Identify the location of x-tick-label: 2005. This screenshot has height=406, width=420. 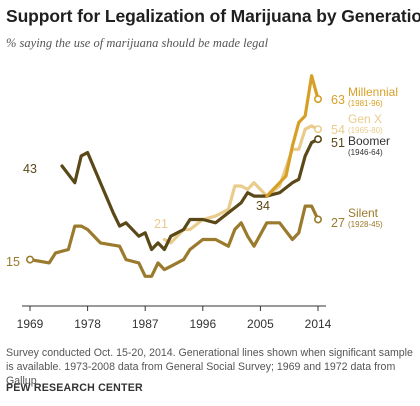
(260, 324).